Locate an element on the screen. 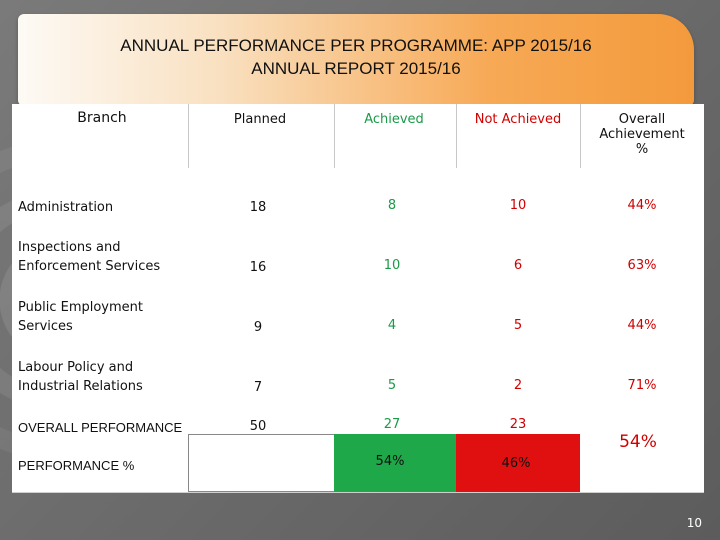 The width and height of the screenshot is (720, 540). planned-value: 9 is located at coordinates (258, 327).